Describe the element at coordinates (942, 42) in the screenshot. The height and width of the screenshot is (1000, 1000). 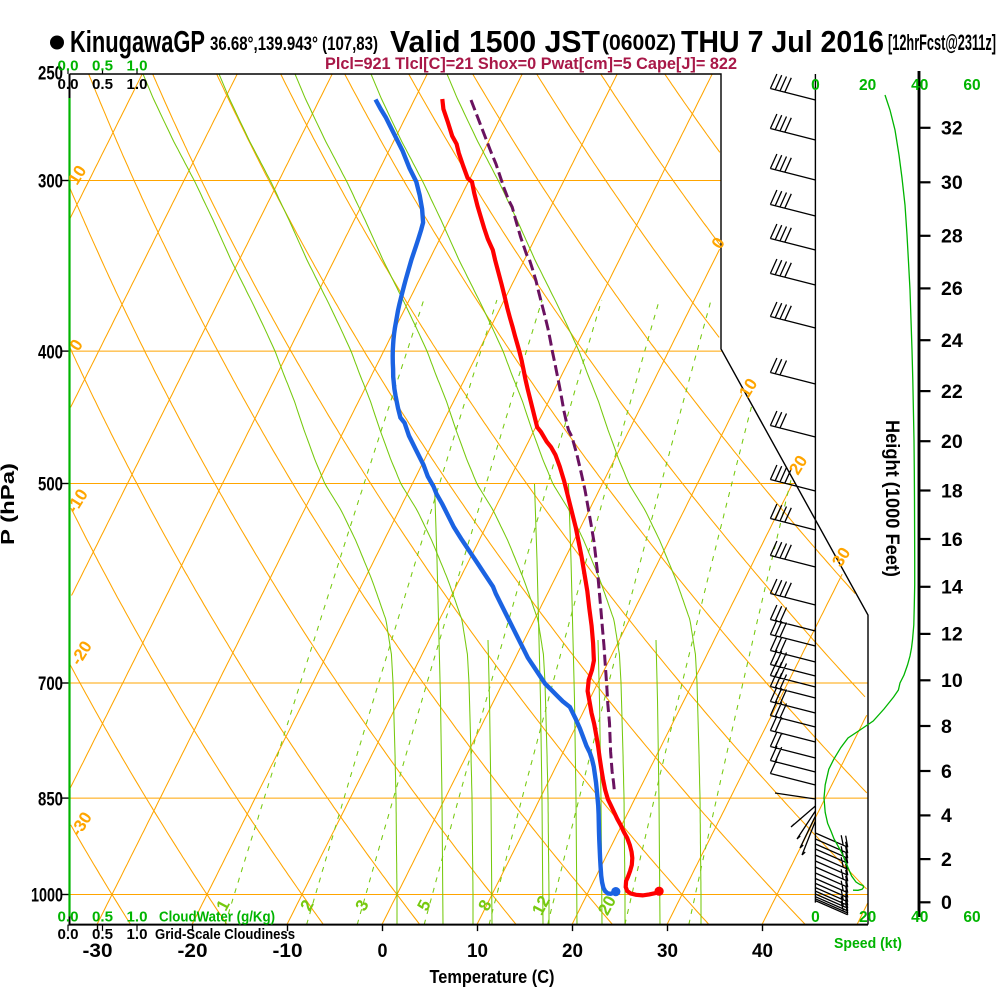
I see `svg-text: [12hrFcst@2311z]` at that location.